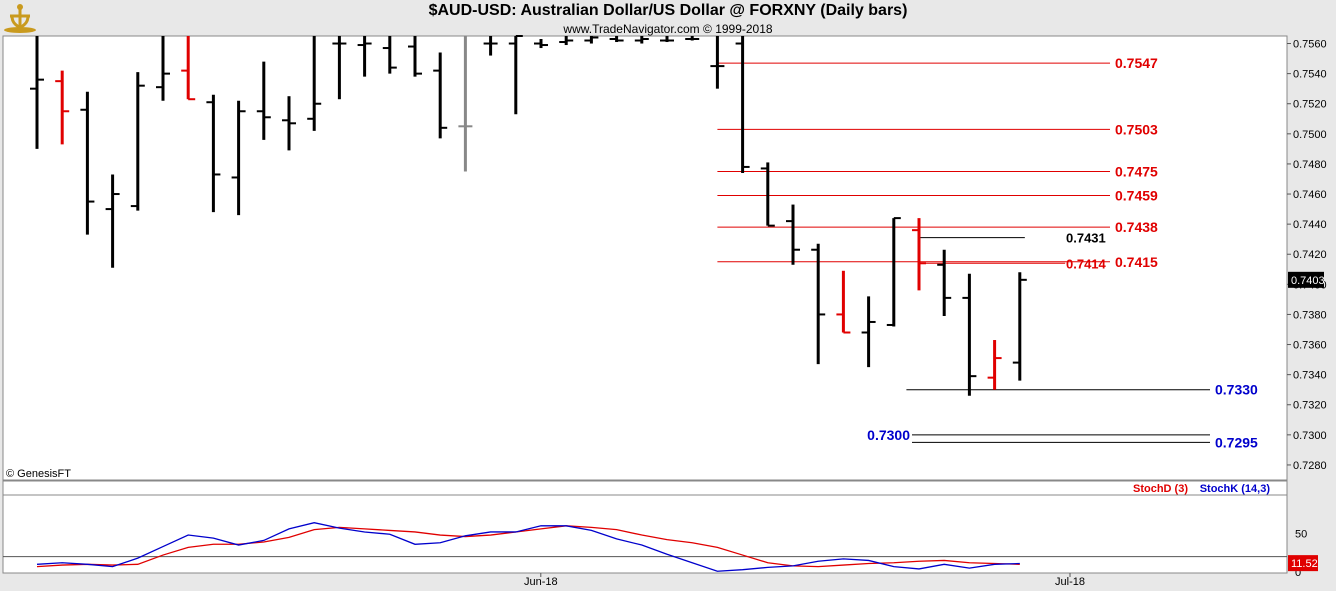 The image size is (1336, 591). Describe the element at coordinates (1310, 466) in the screenshot. I see `y-tick-label: 0.7280` at that location.